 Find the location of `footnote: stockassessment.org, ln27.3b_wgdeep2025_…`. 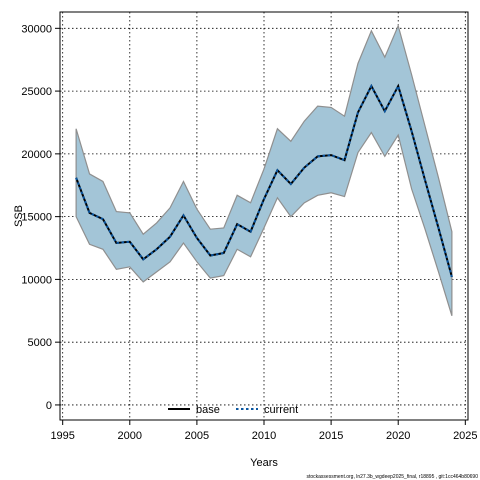

footnote: stockassessment.org, ln27.3b_wgdeep2025_… is located at coordinates (392, 477).